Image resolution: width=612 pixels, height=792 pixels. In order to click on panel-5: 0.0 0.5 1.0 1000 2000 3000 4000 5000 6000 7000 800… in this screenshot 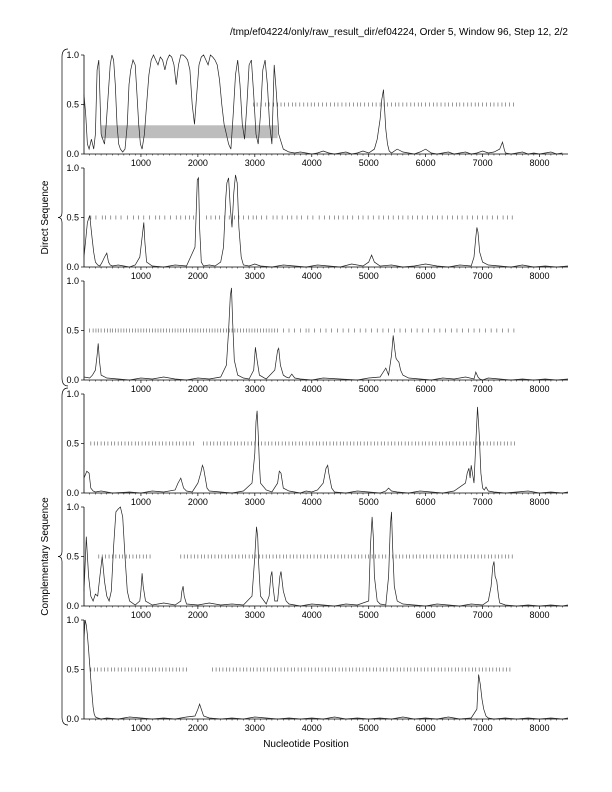, I will do `click(317, 561)`.